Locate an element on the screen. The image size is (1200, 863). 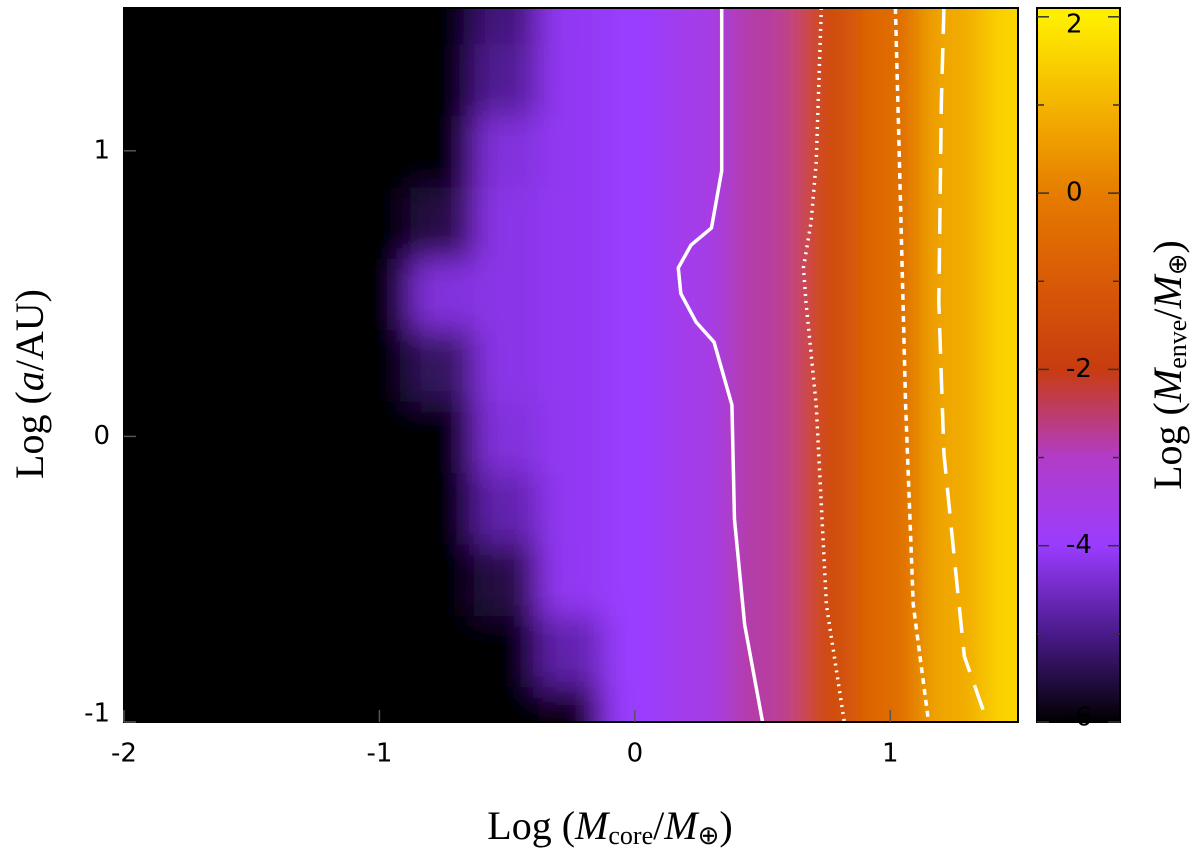
x-tick-label: -2 is located at coordinates (124, 754).